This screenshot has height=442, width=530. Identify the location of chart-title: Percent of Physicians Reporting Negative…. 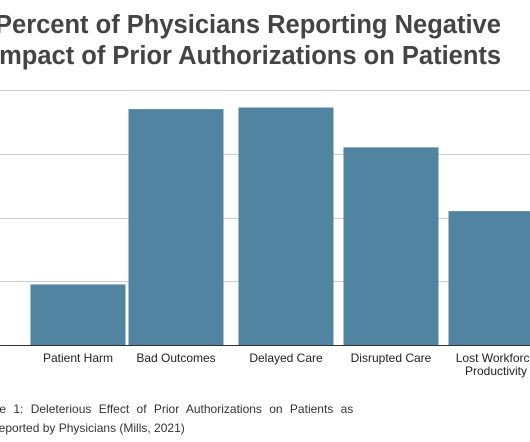
(250, 40).